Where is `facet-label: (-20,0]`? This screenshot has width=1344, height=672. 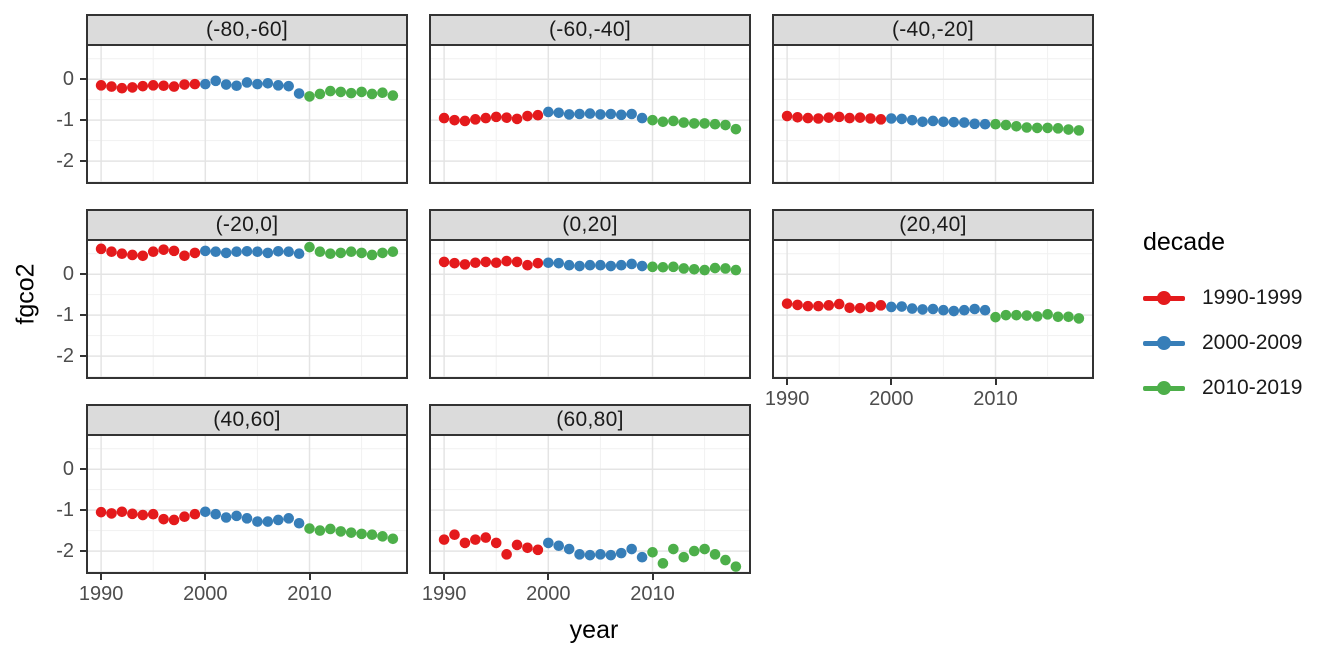 facet-label: (-20,0] is located at coordinates (247, 224).